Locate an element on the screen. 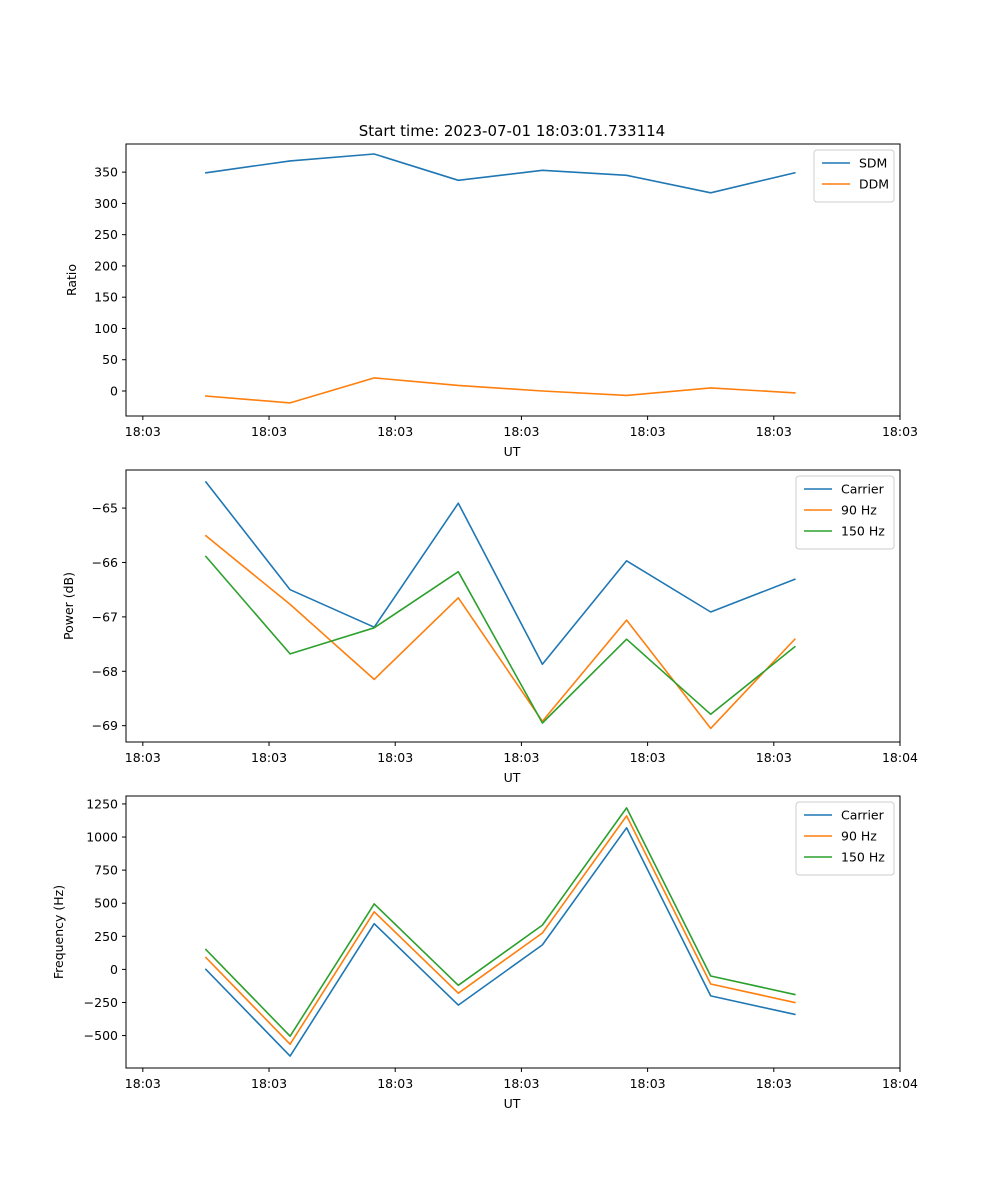 This screenshot has height=1200, width=1000. y-axis-label: Power (dB) is located at coordinates (68, 606).